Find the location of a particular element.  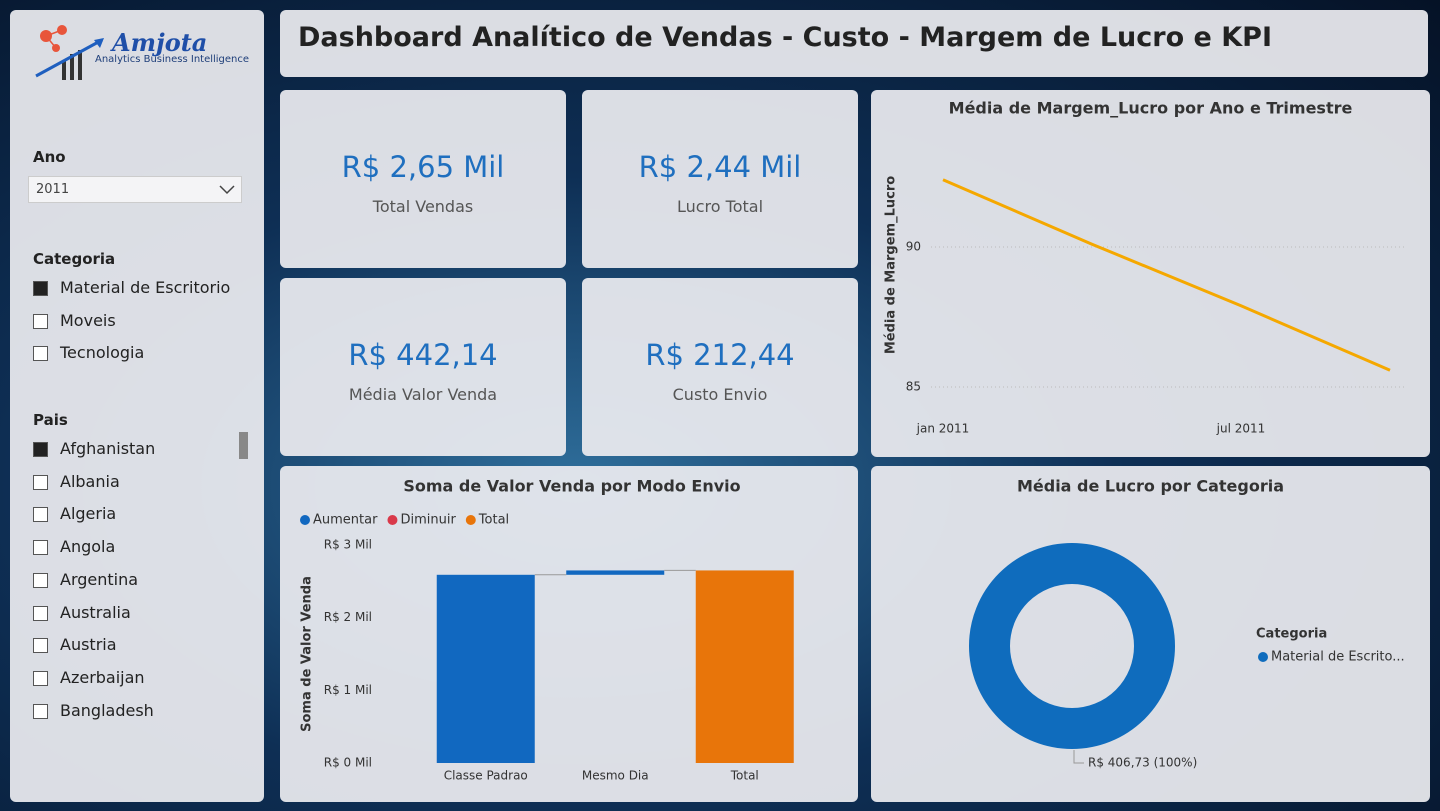

x-tick-label: Mesmo Dia is located at coordinates (615, 776).